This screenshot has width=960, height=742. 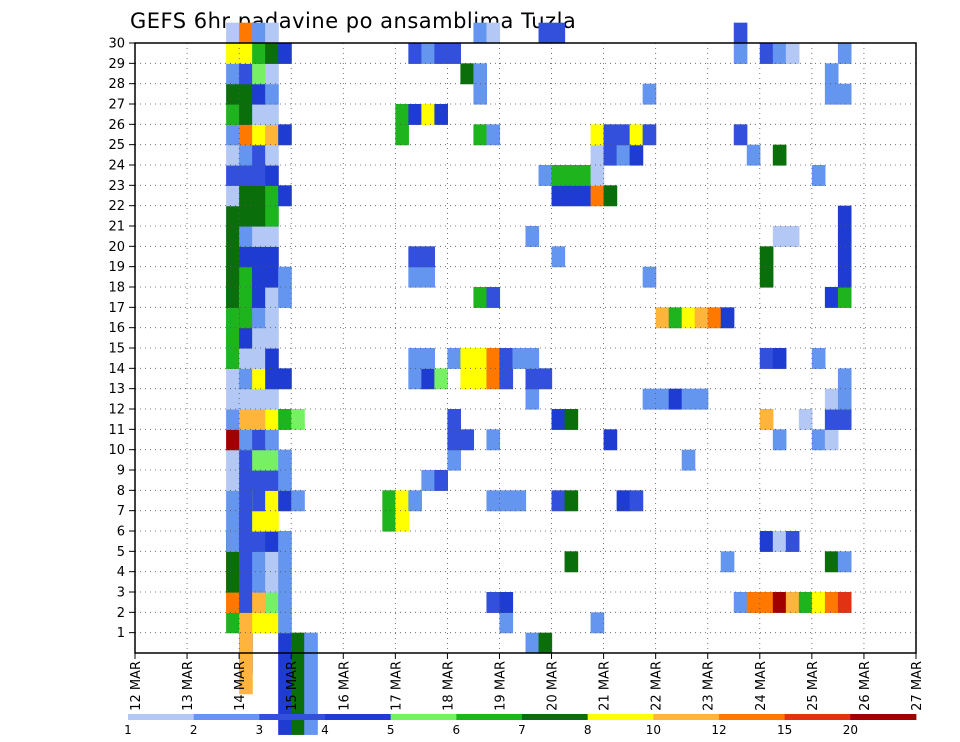 I want to click on x-tick-label: 18 MAR, so click(x=448, y=686).